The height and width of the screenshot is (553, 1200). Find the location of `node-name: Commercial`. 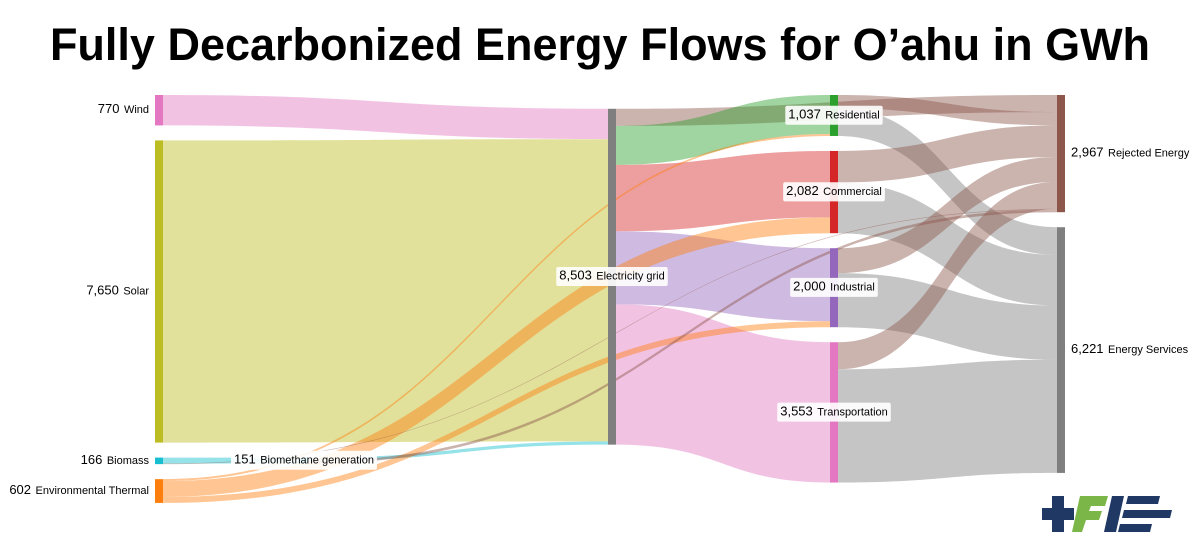

node-name: Commercial is located at coordinates (852, 192).